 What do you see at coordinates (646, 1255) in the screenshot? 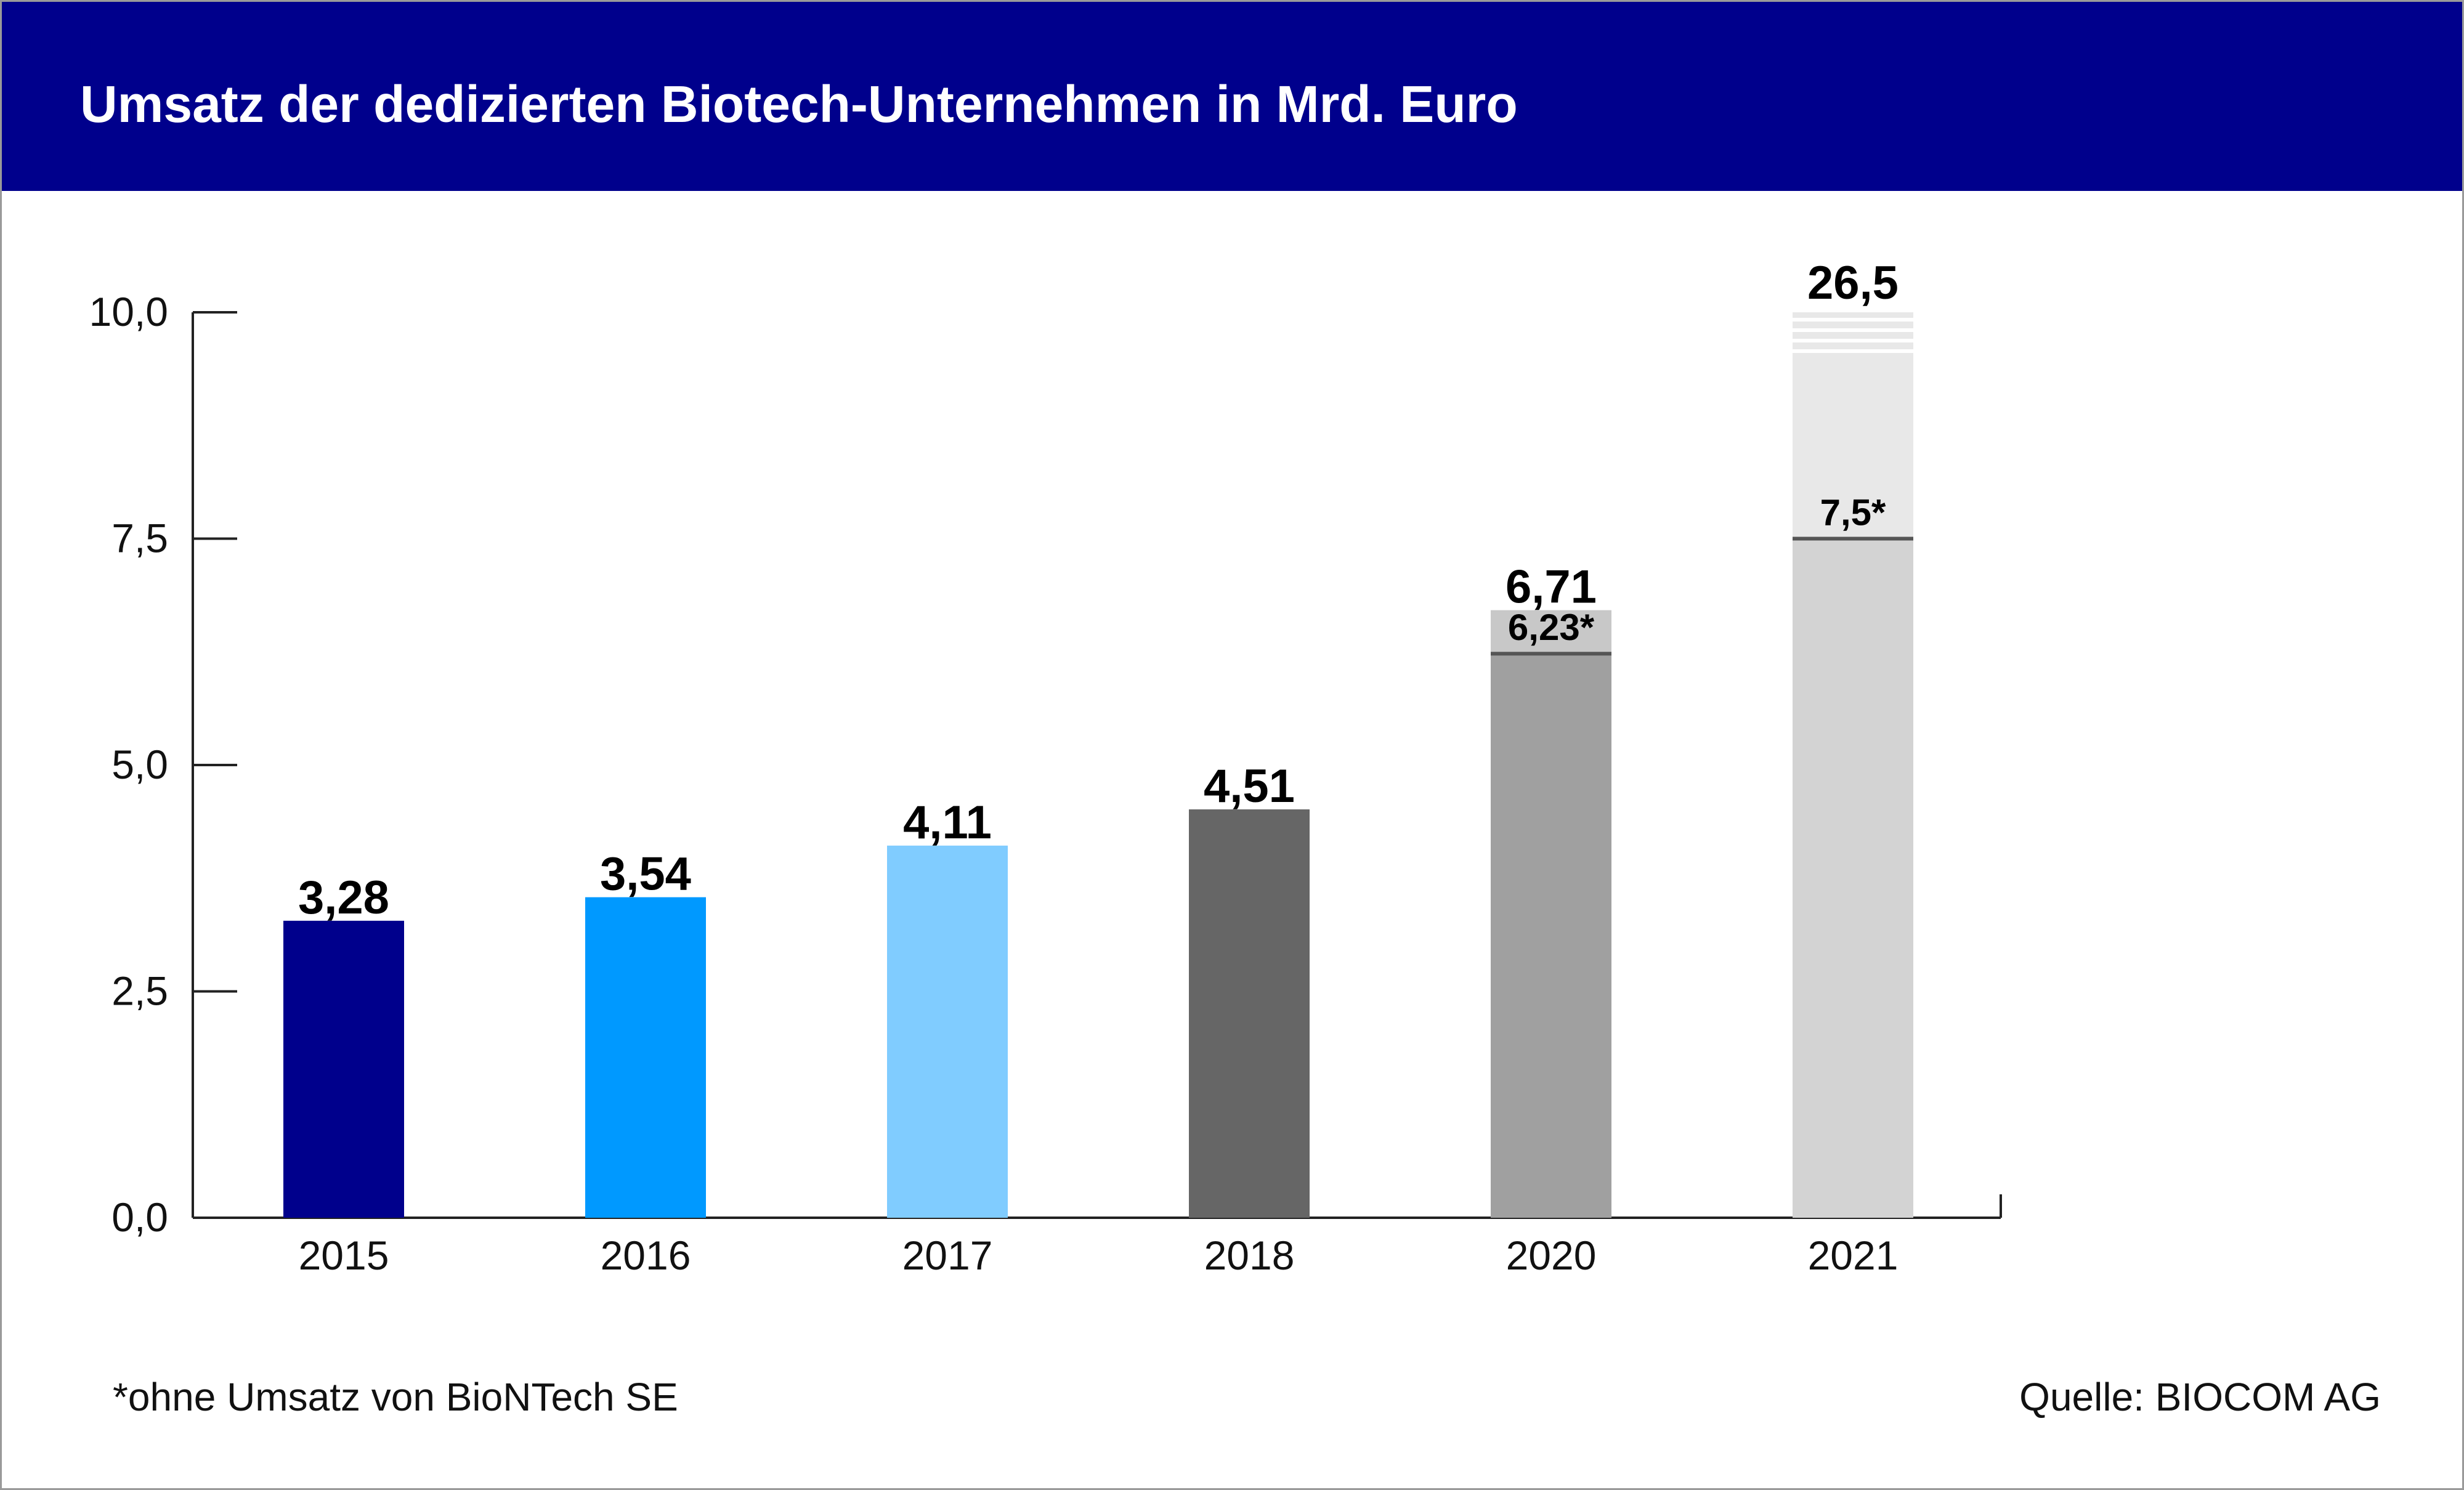
I see `category-label: 2016` at bounding box center [646, 1255].